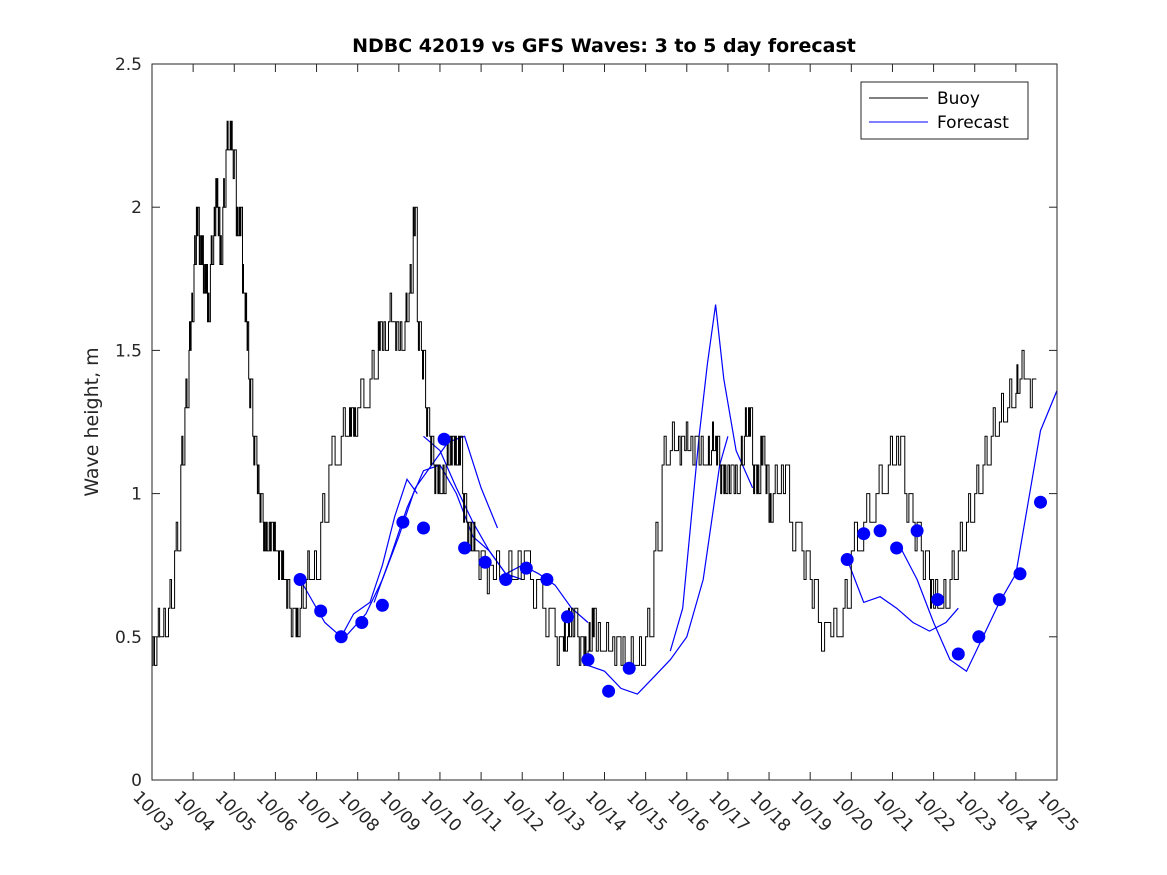 Image resolution: width=1167 pixels, height=875 pixels. Describe the element at coordinates (92, 421) in the screenshot. I see `y-axis-label: Wave height, m` at that location.